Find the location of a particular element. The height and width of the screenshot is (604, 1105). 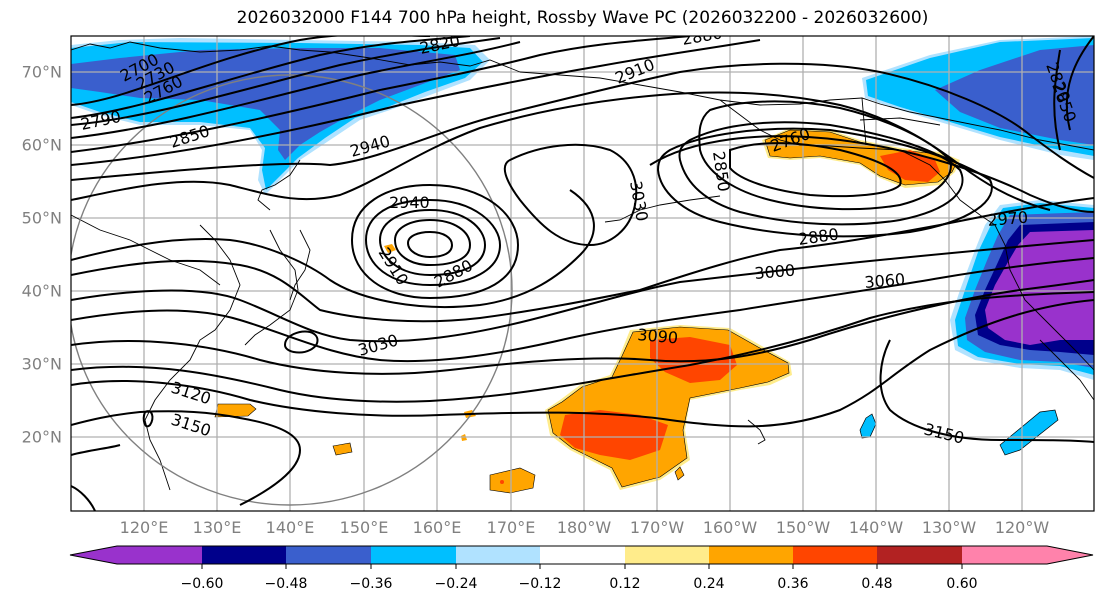

colorbar-outline is located at coordinates (581, 555).